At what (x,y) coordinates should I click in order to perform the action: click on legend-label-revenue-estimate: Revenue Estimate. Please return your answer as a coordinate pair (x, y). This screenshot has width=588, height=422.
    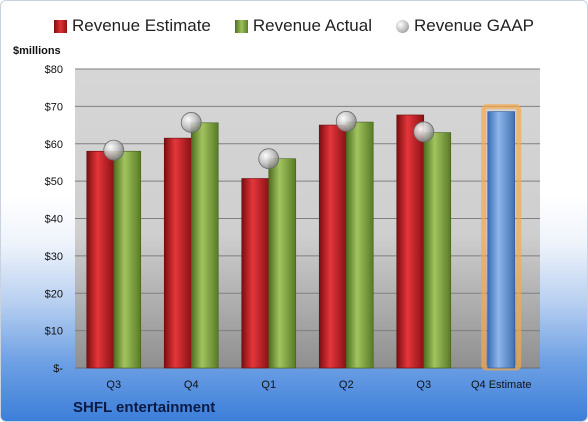
    Looking at the image, I should click on (141, 25).